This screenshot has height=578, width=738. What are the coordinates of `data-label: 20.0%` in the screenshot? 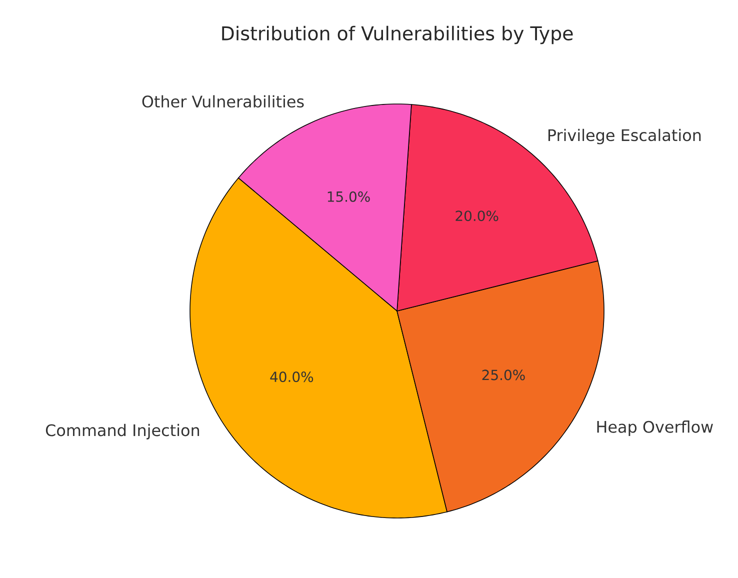 It's located at (477, 216).